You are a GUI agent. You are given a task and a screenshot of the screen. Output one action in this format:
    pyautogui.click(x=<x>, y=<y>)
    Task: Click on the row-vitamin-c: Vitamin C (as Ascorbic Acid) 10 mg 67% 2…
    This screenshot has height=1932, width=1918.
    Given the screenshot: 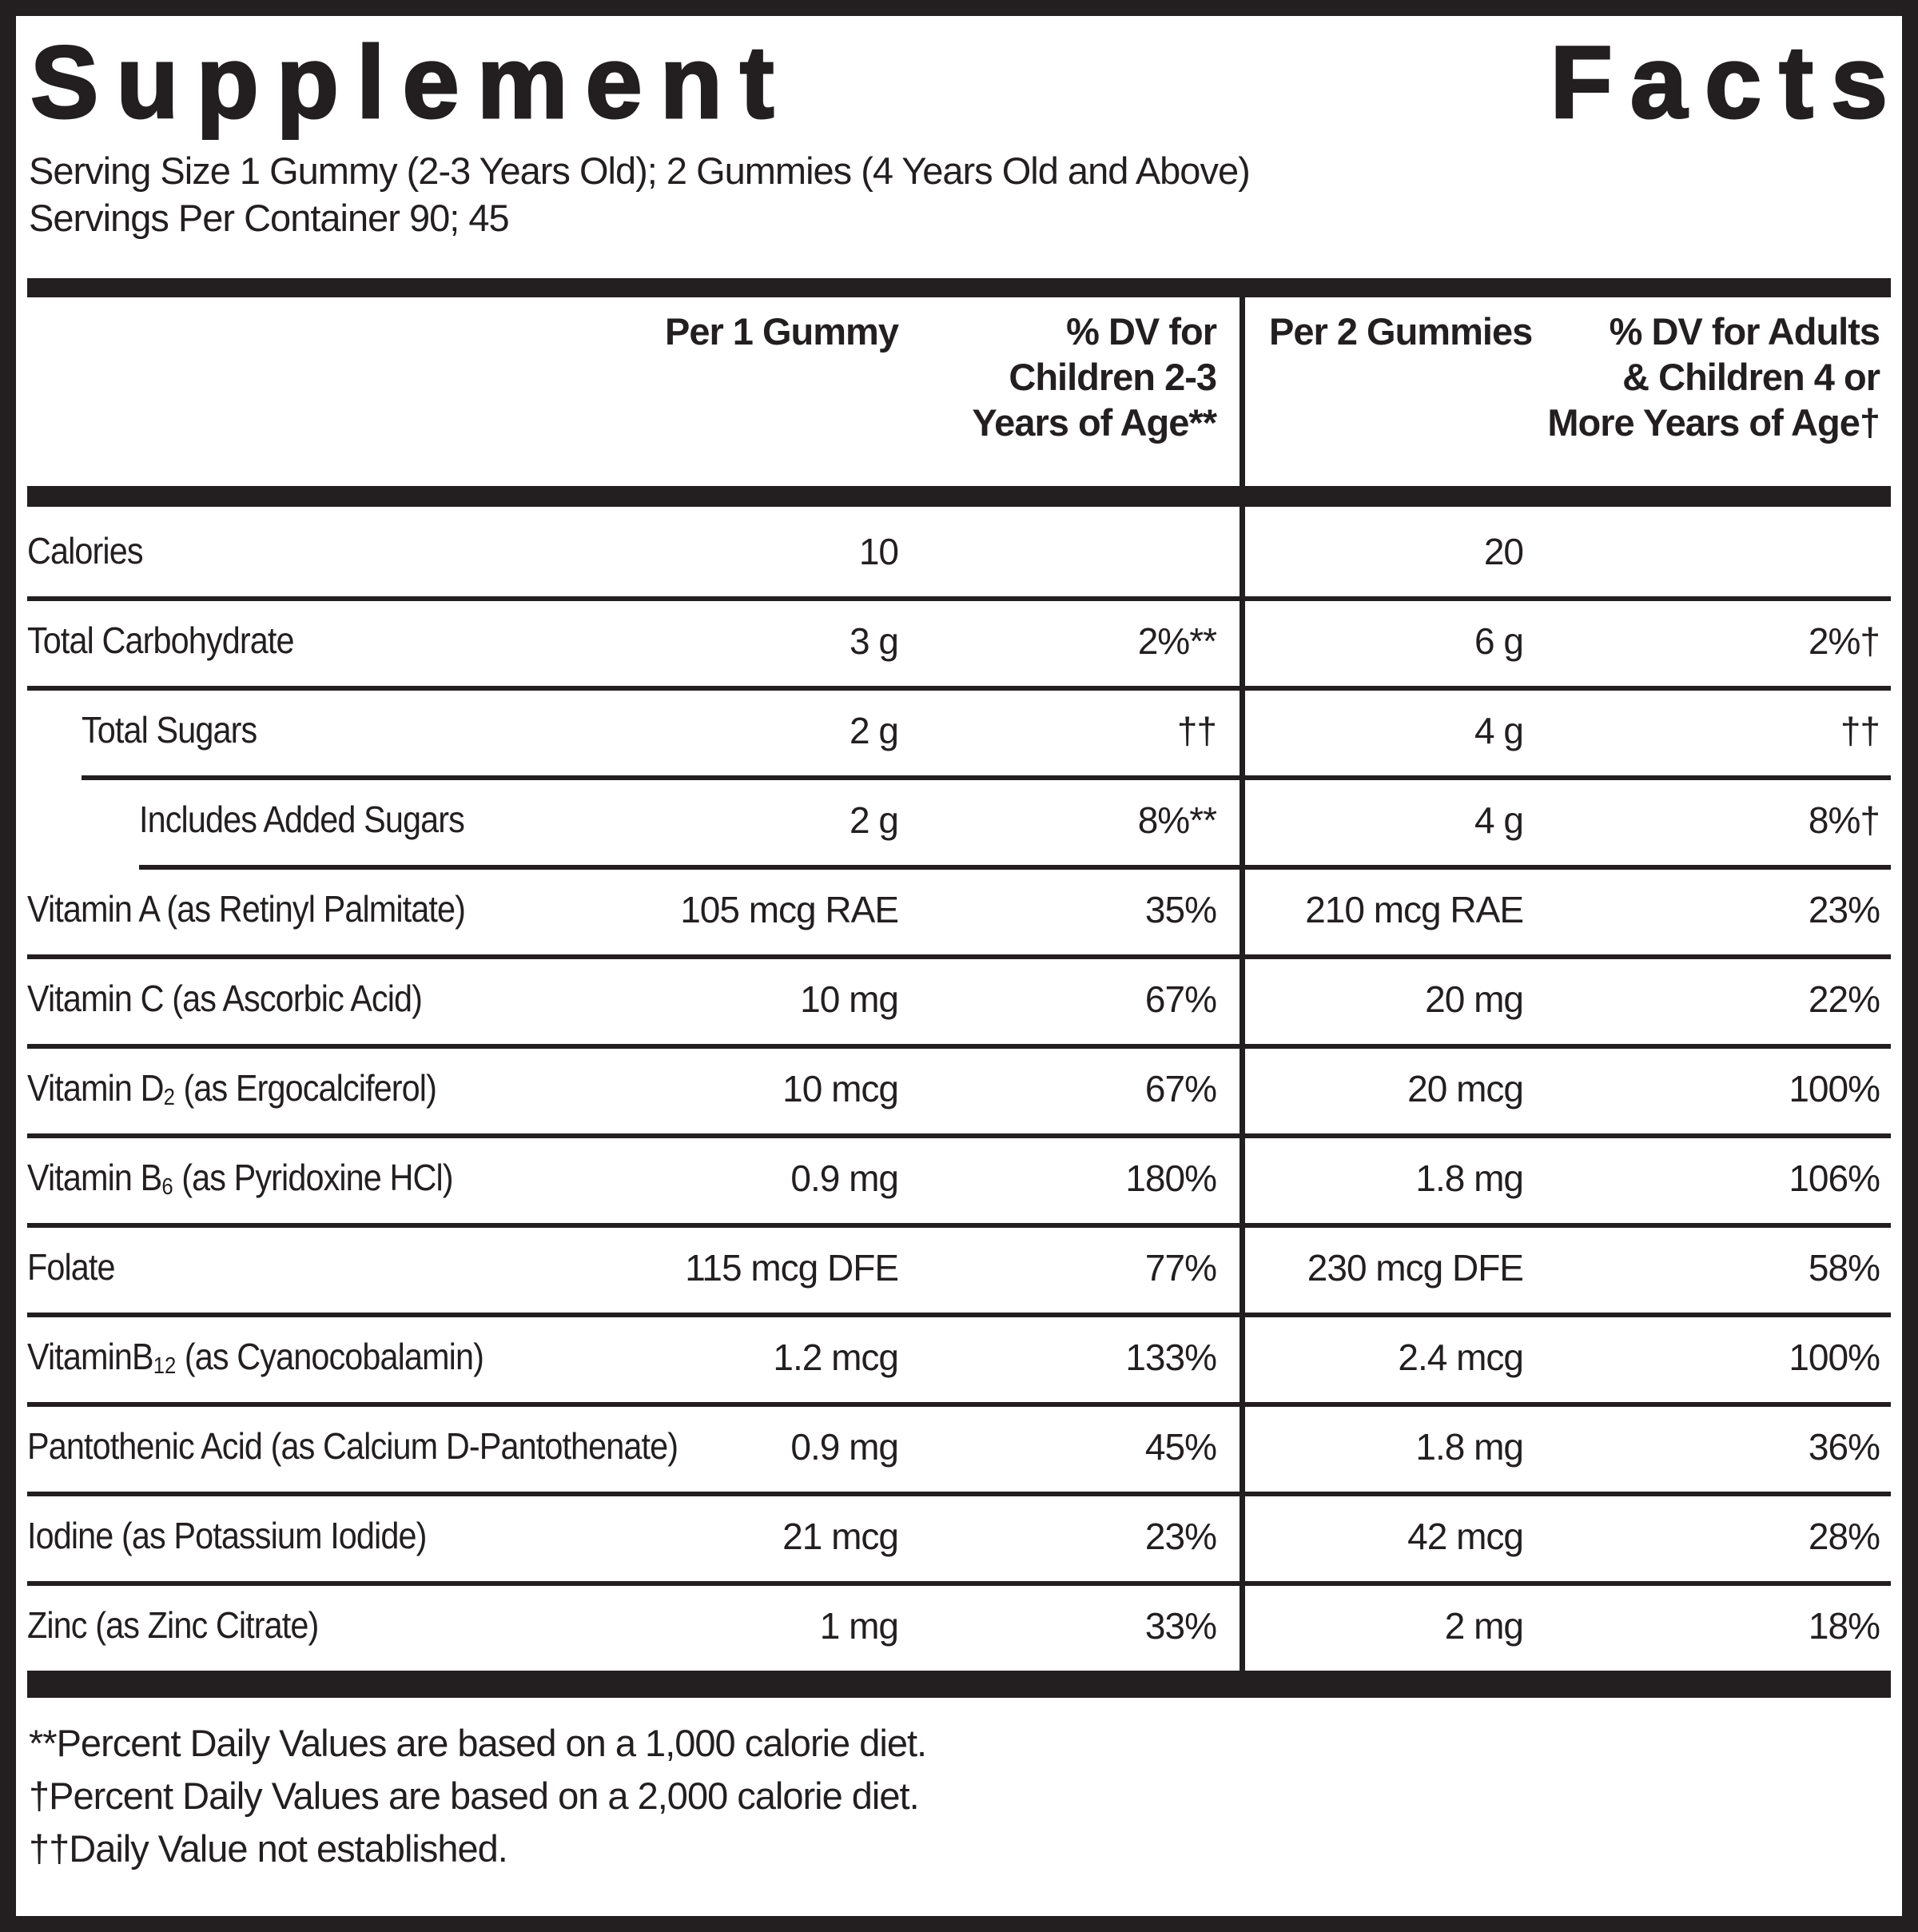 What is the action you would take?
    pyautogui.click(x=959, y=999)
    